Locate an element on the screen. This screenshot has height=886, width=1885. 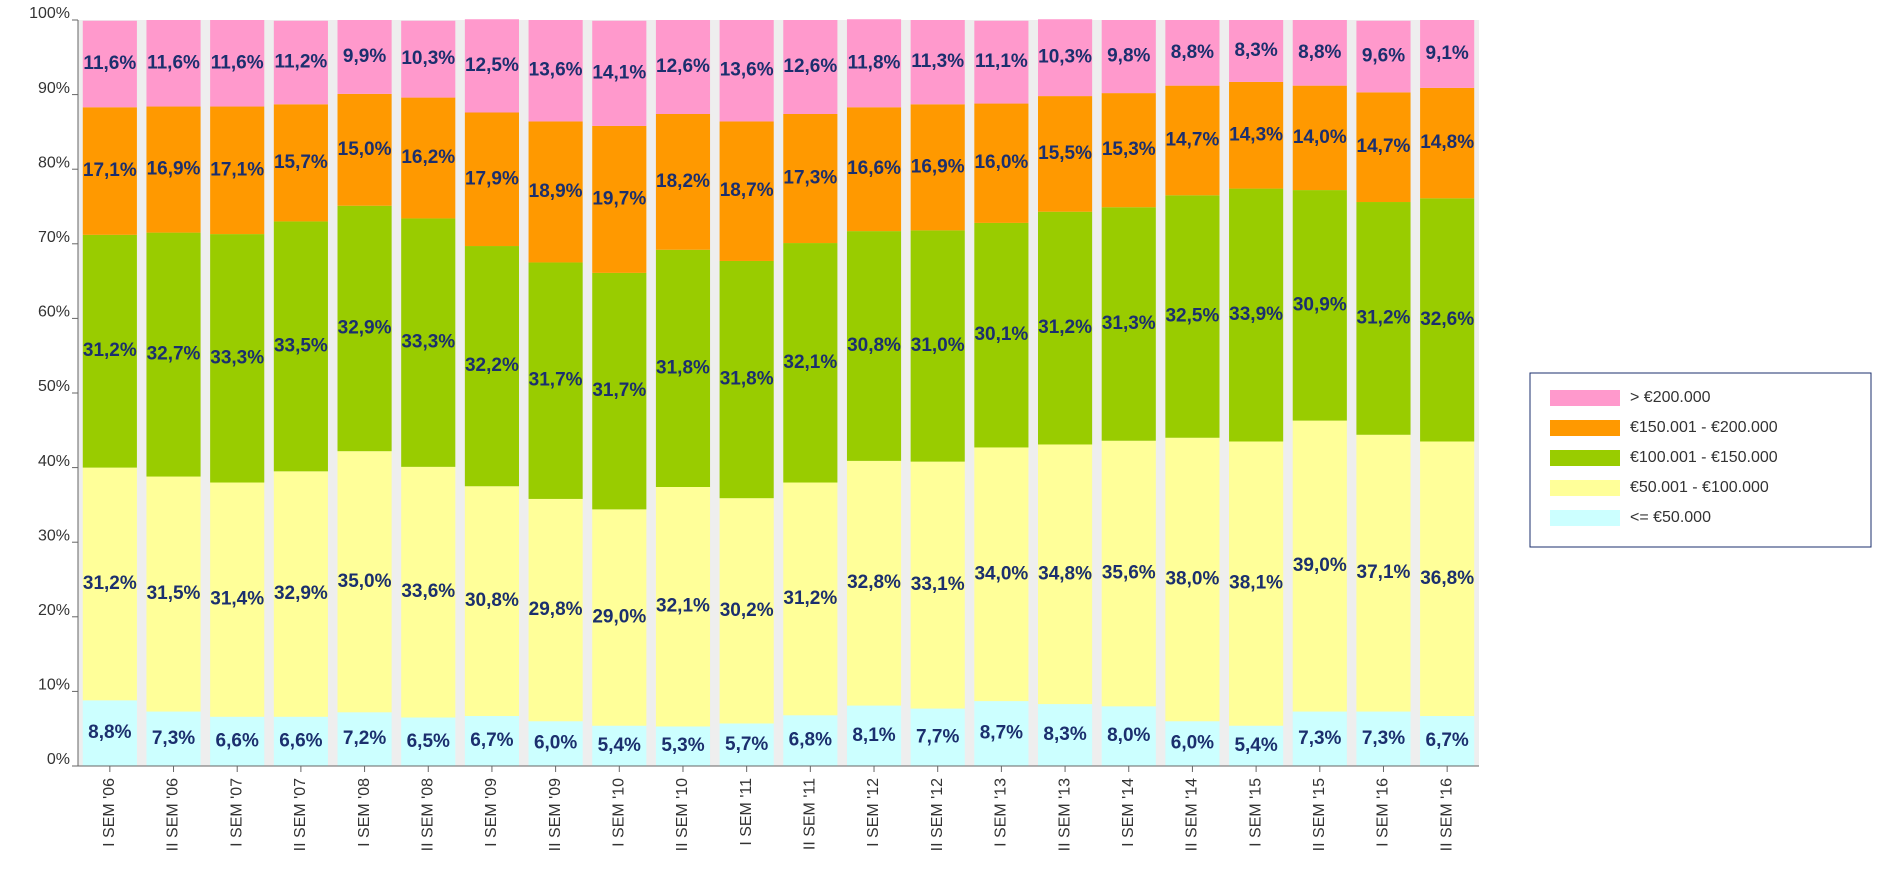
value-label: 16,6% is located at coordinates (874, 168).